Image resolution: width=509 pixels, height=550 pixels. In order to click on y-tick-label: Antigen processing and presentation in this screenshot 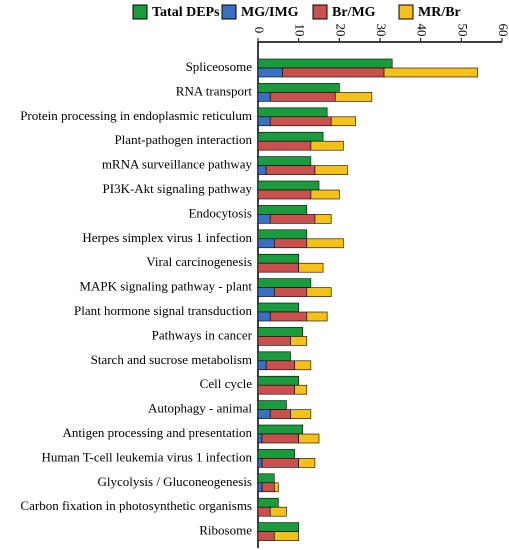, I will do `click(157, 432)`.